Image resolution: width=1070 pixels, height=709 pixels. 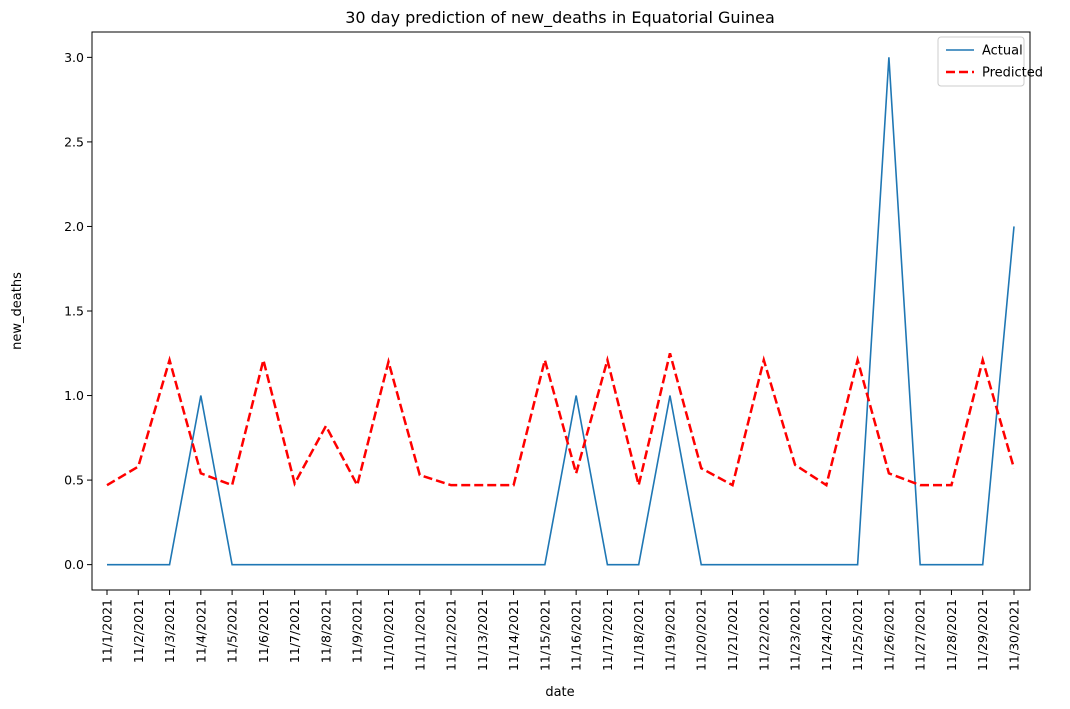 I want to click on x-axis-label: date, so click(x=559, y=692).